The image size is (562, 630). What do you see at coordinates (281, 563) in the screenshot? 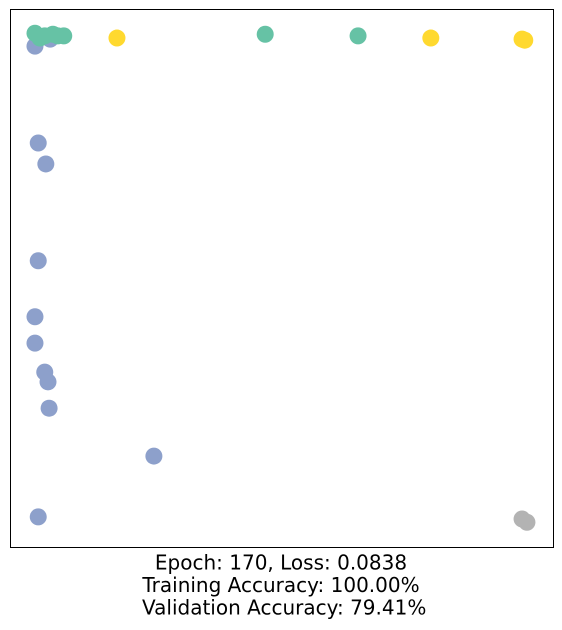
I see `x-axis-label: Epoch: 170, Loss: 0.0838` at bounding box center [281, 563].